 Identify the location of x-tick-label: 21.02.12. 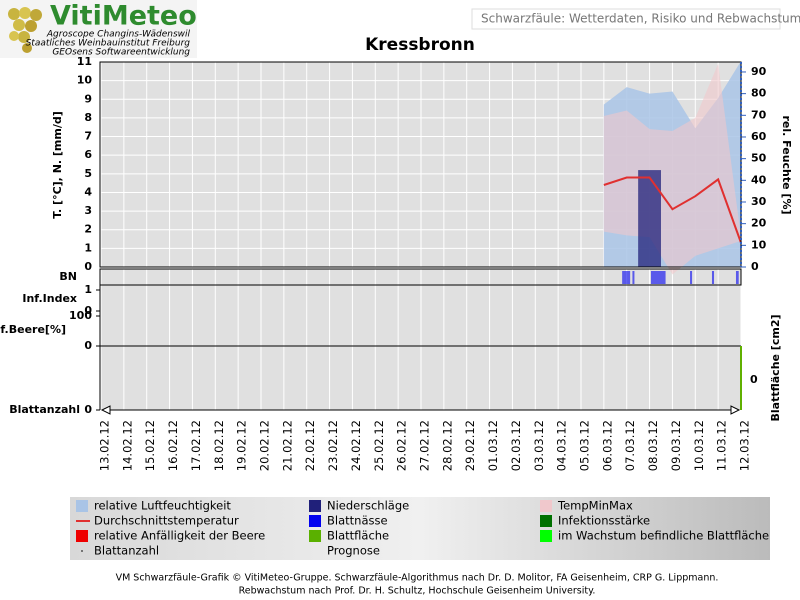
(287, 445).